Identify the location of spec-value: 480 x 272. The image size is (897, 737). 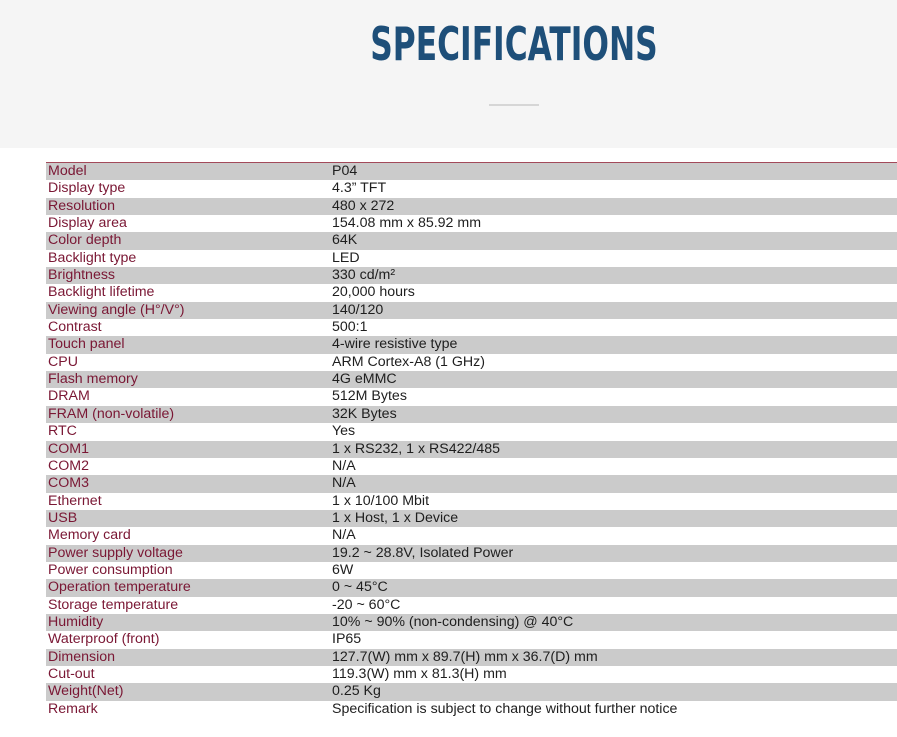
(363, 205).